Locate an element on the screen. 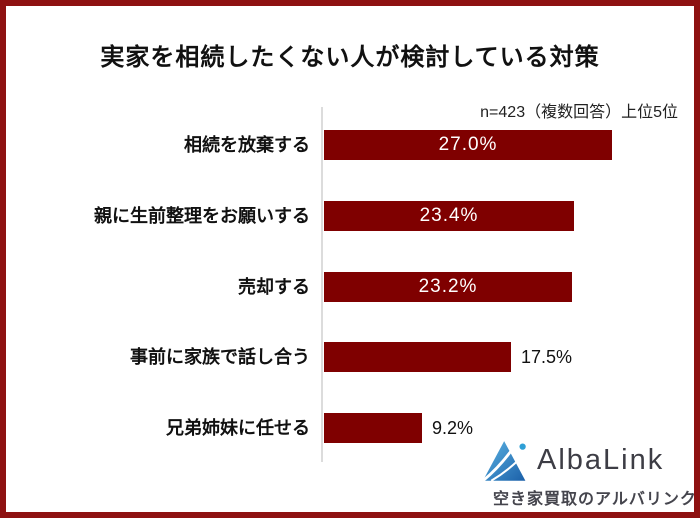 This screenshot has height=518, width=700. value-label: 17.5% is located at coordinates (547, 357).